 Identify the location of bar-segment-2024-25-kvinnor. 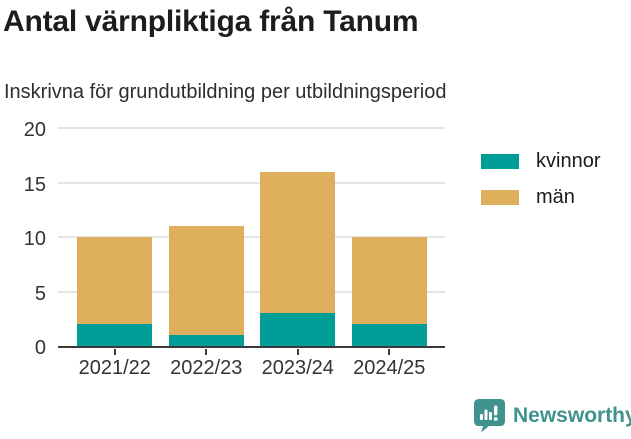
(389, 335).